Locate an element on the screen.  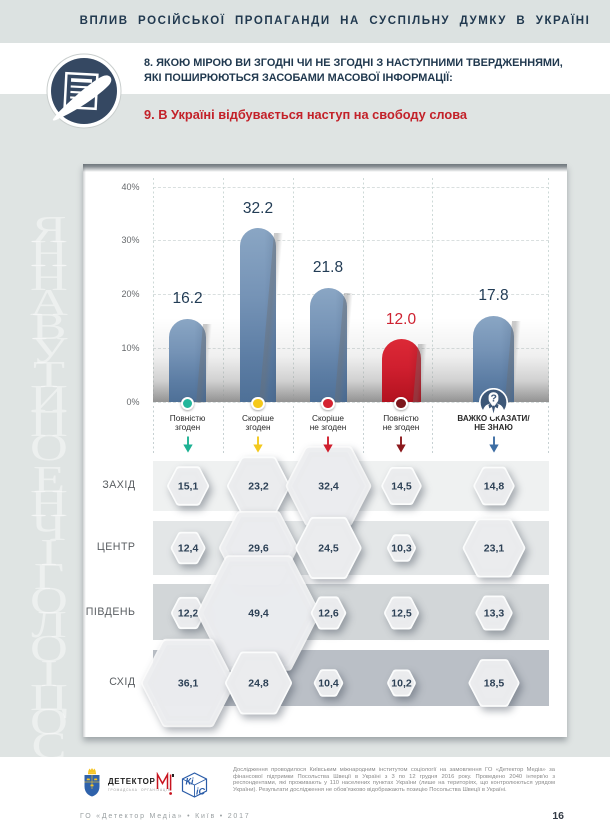
svg-text: 10,4 is located at coordinates (328, 684).